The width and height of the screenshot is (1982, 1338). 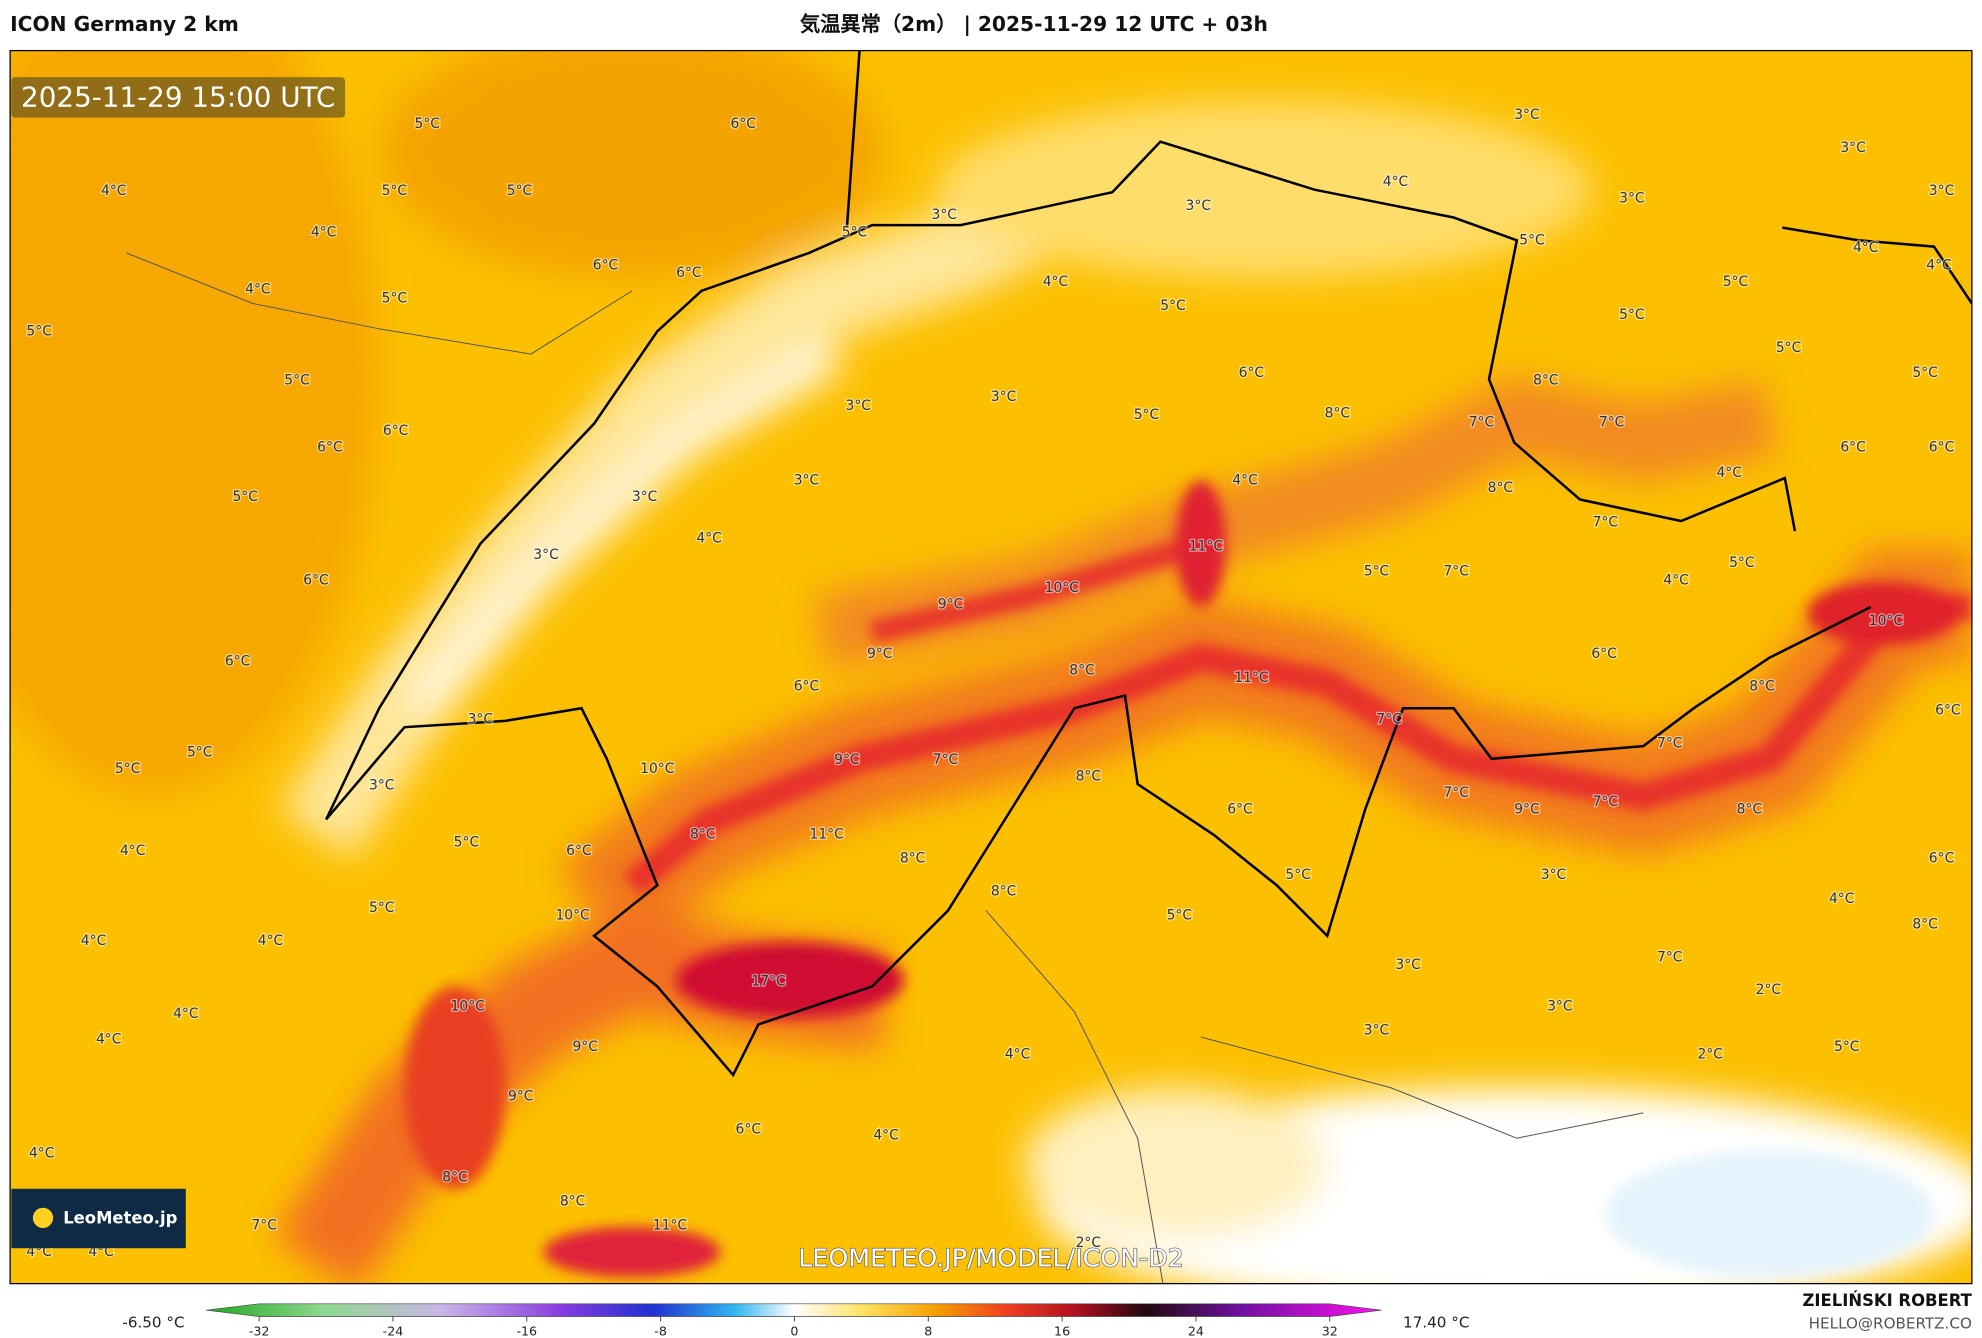 What do you see at coordinates (178, 97) in the screenshot?
I see `timestamp: 2025-11-29 15:00 UTC` at bounding box center [178, 97].